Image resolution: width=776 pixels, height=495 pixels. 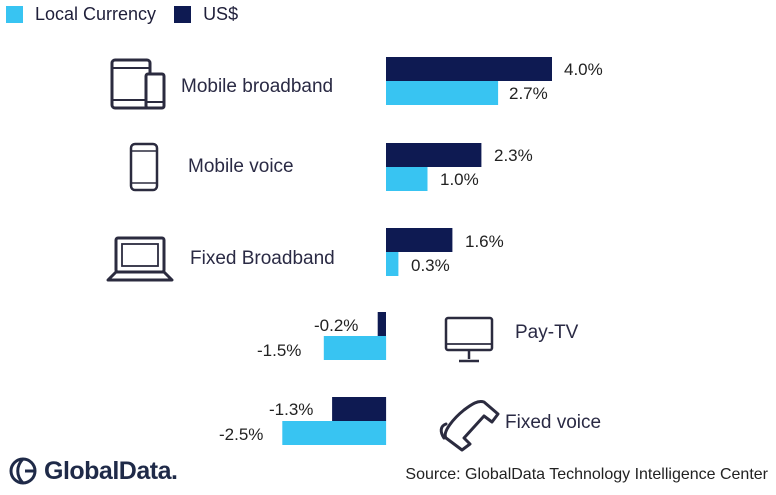 I want to click on legend-swatch-usd, so click(x=183, y=14).